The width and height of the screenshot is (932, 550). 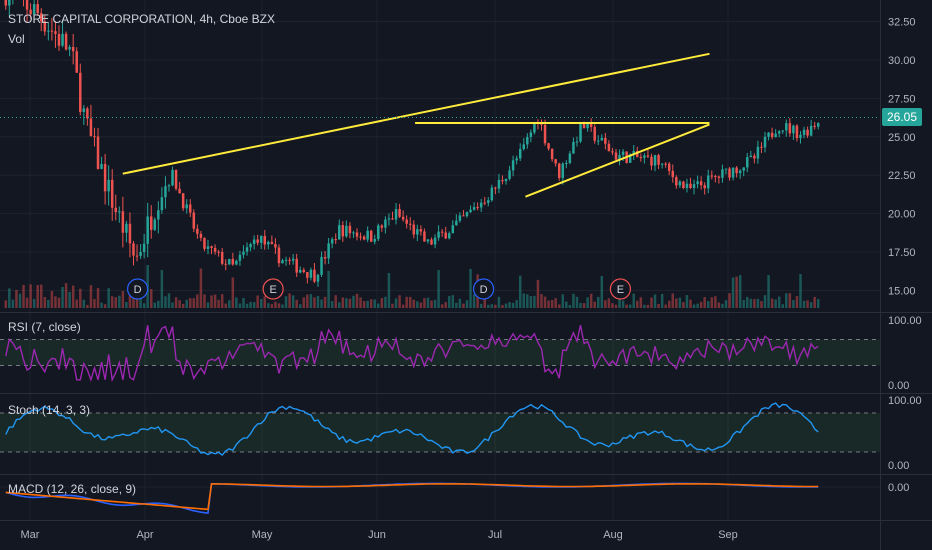 I want to click on stoch-line, so click(x=412, y=429).